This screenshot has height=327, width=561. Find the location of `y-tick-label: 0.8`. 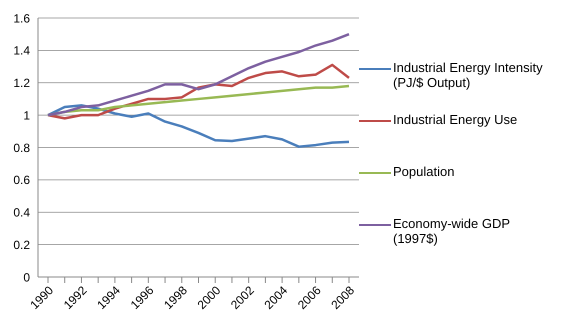

y-tick-label: 0.8 is located at coordinates (21, 147).